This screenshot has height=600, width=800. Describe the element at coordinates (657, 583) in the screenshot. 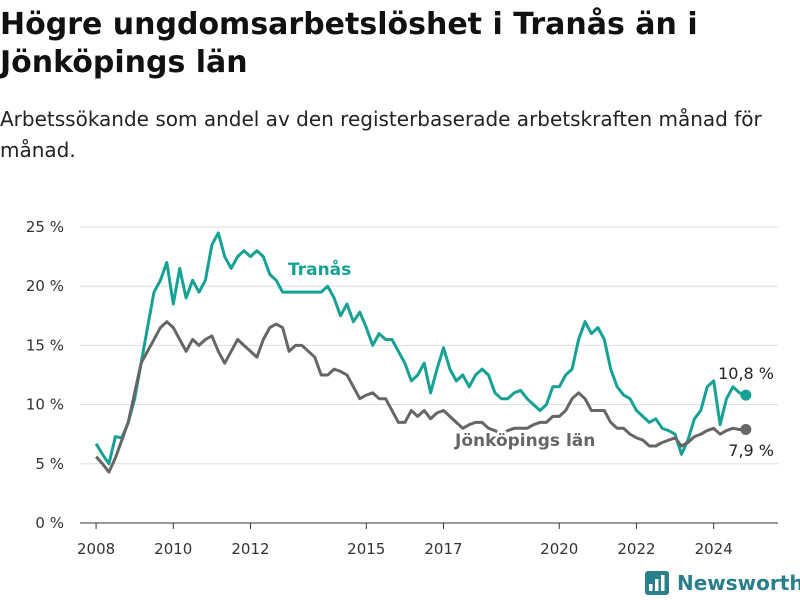

I see `newsworthy-logo-icon` at that location.